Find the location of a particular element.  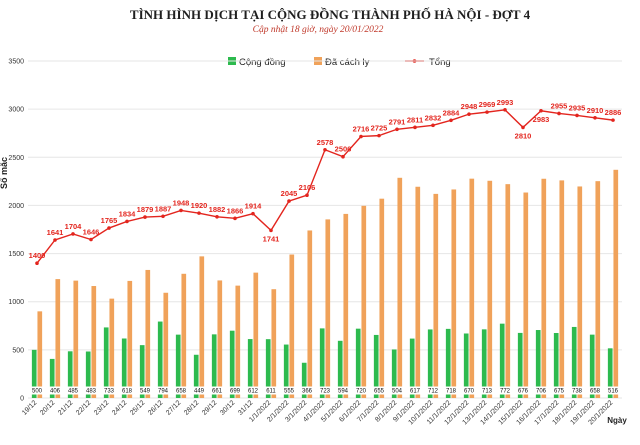

y-tick-label: 3500 is located at coordinates (16, 62).